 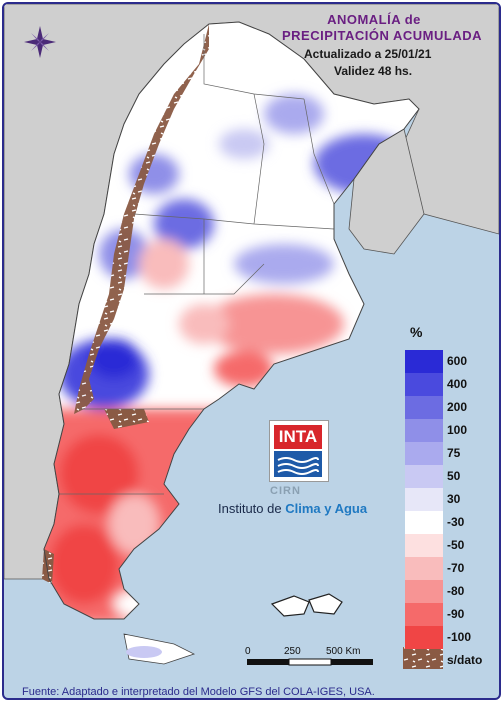 I want to click on no-data-zone, so click(x=141, y=219).